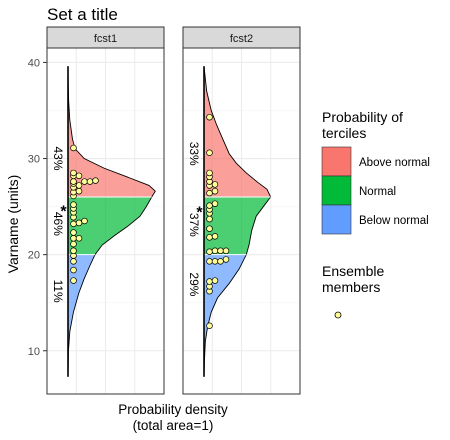  Describe the element at coordinates (58, 159) in the screenshot. I see `tercile-percent-above: 43%` at that location.